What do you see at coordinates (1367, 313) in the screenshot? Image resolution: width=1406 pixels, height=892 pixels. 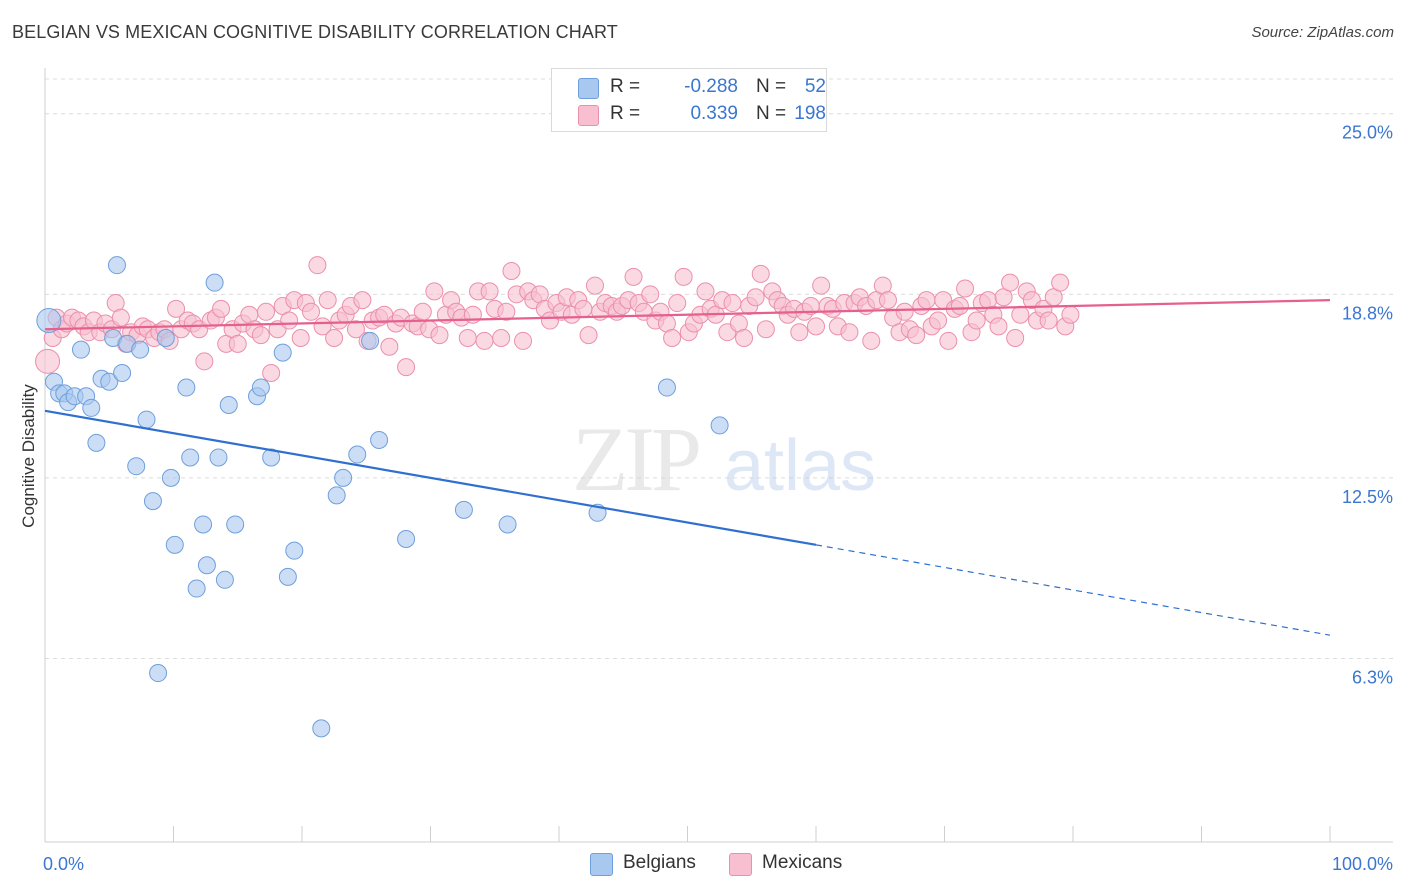 I see `y-tick-label: 18.8%` at bounding box center [1367, 313].